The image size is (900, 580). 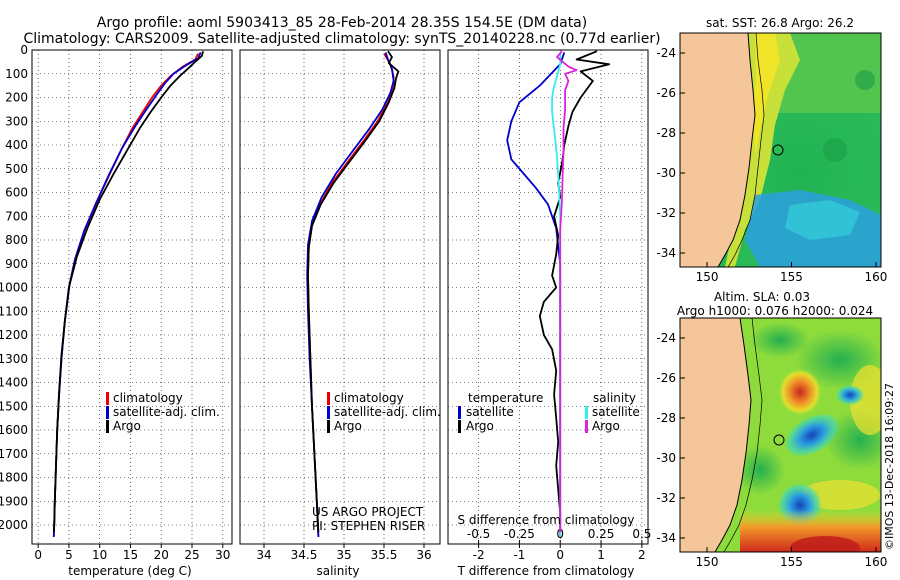 What do you see at coordinates (614, 398) in the screenshot?
I see `legend-title-salinity: salinity` at bounding box center [614, 398].